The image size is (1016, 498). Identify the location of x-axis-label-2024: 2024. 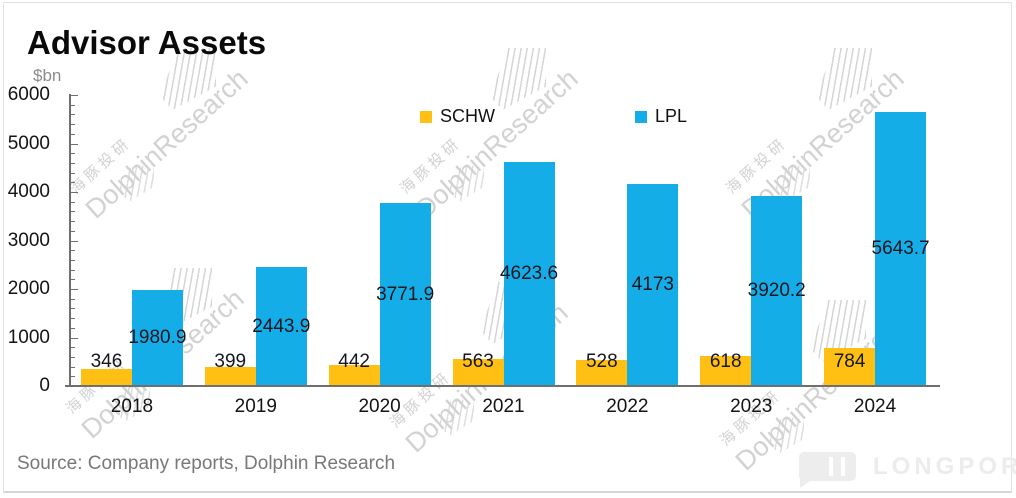
(875, 406).